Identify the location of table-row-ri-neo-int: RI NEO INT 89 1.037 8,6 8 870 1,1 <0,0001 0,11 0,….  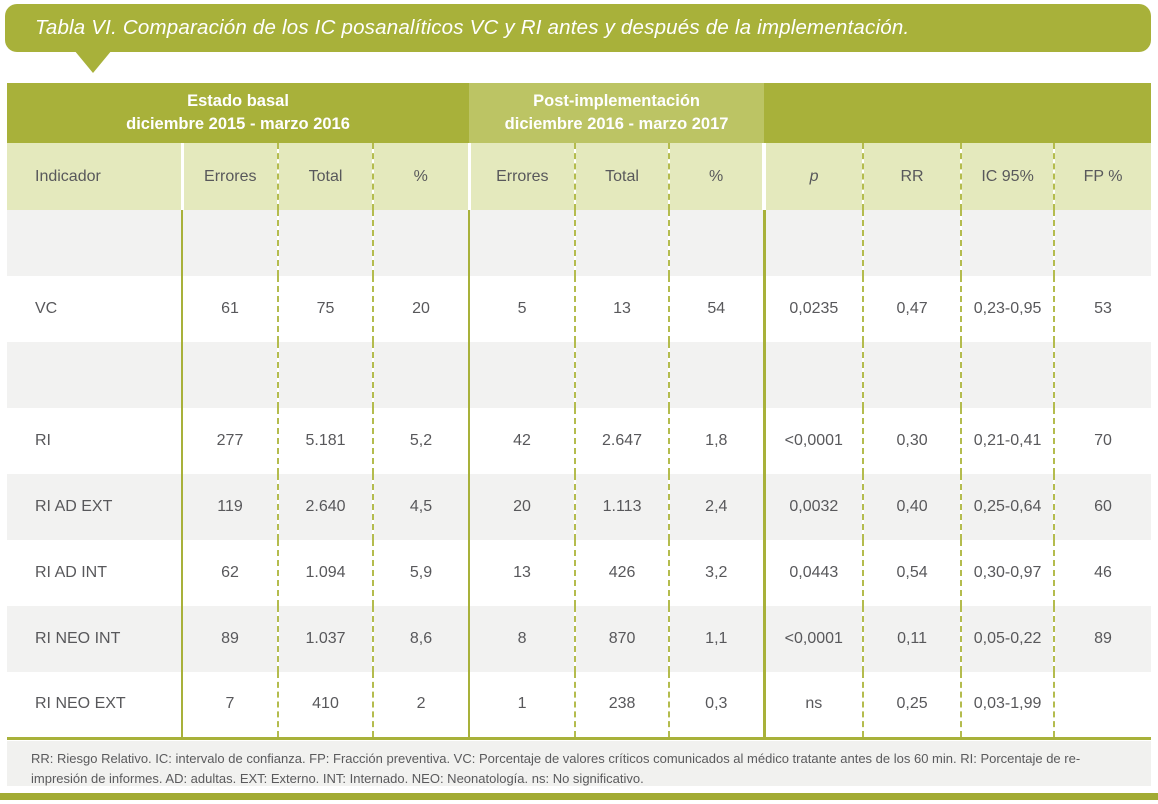
(579, 639).